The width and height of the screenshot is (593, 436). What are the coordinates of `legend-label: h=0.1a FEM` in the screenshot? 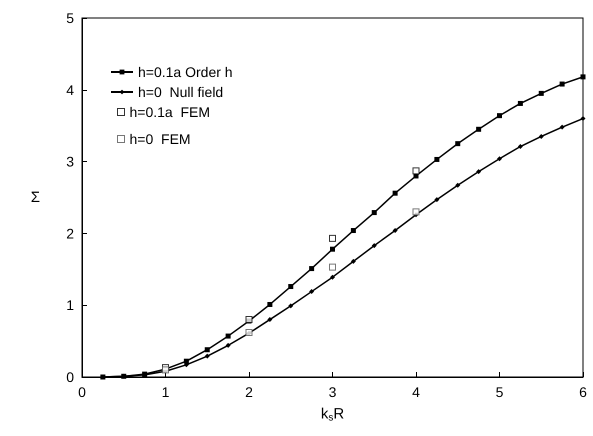 It's located at (170, 112).